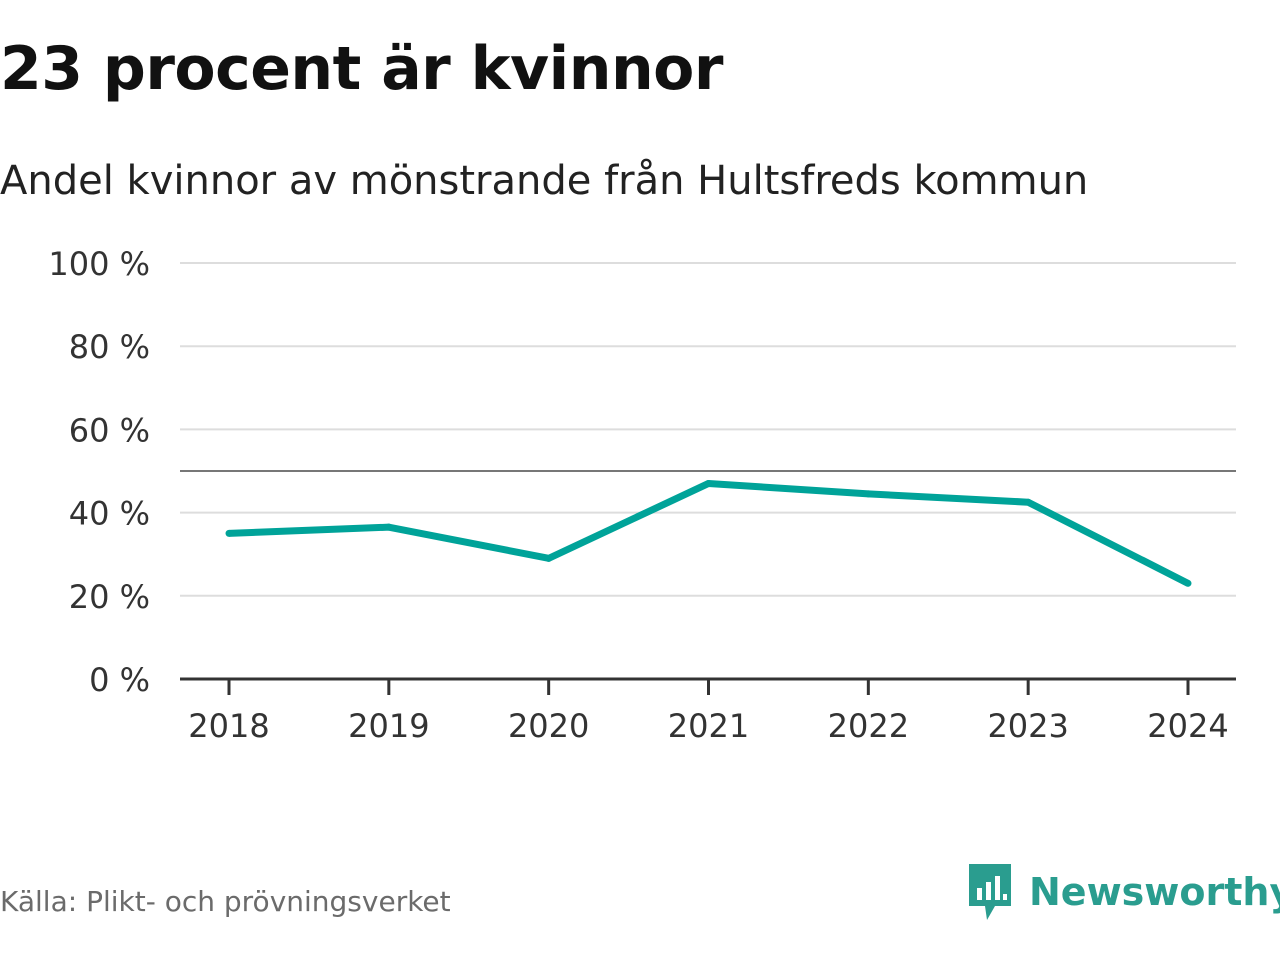 Image resolution: width=1280 pixels, height=960 pixels. What do you see at coordinates (868, 726) in the screenshot?
I see `x-tick-label: 2022` at bounding box center [868, 726].